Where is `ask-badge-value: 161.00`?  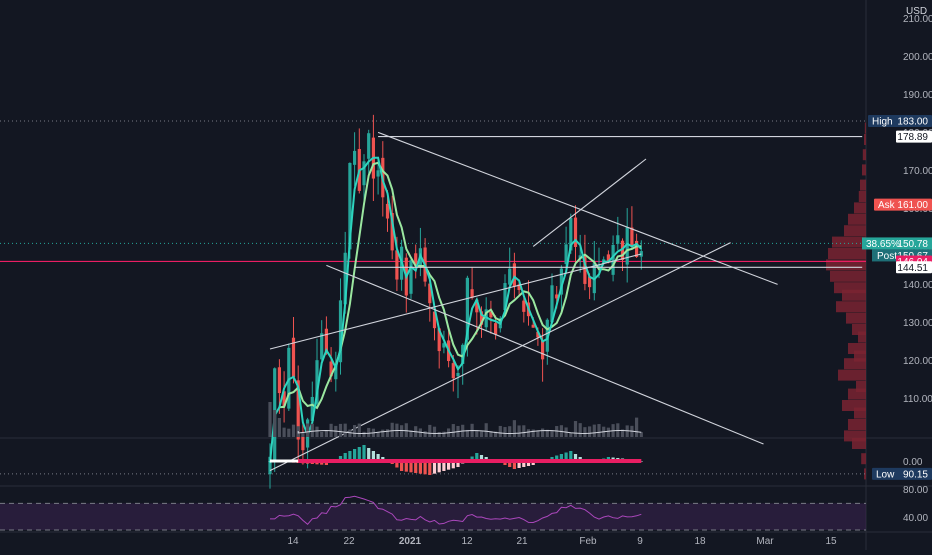 ask-badge-value: 161.00 is located at coordinates (912, 205).